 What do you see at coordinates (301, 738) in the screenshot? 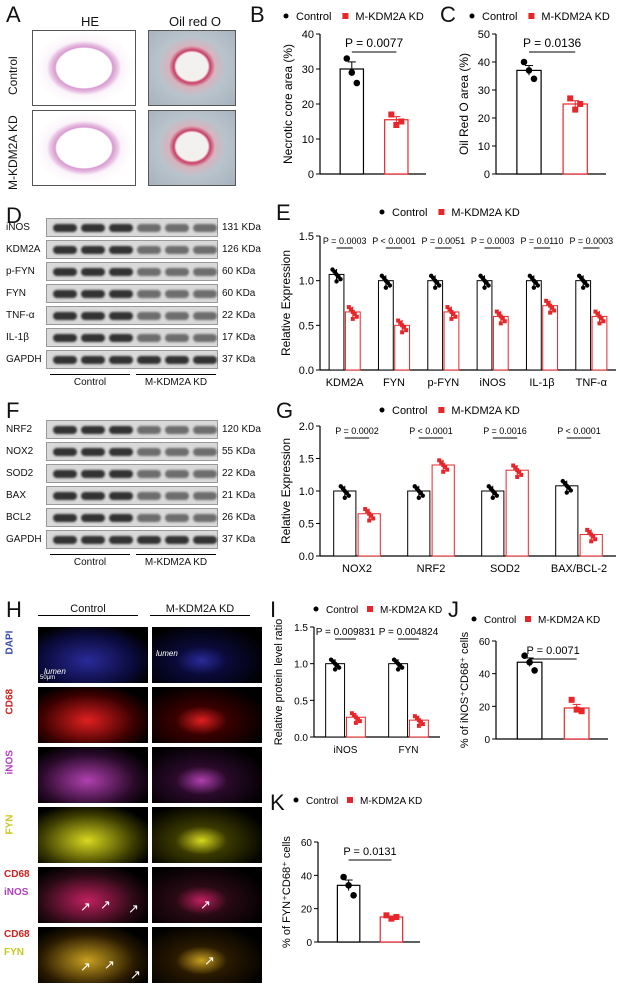
I see `y-tick-label: 0.0` at bounding box center [301, 738].